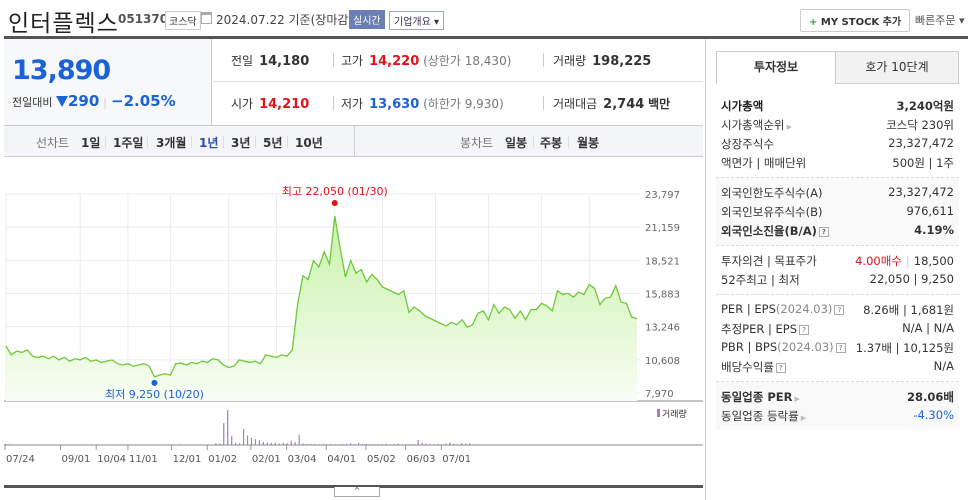 The width and height of the screenshot is (968, 500). I want to click on x-tick-label: 01/02, so click(222, 459).